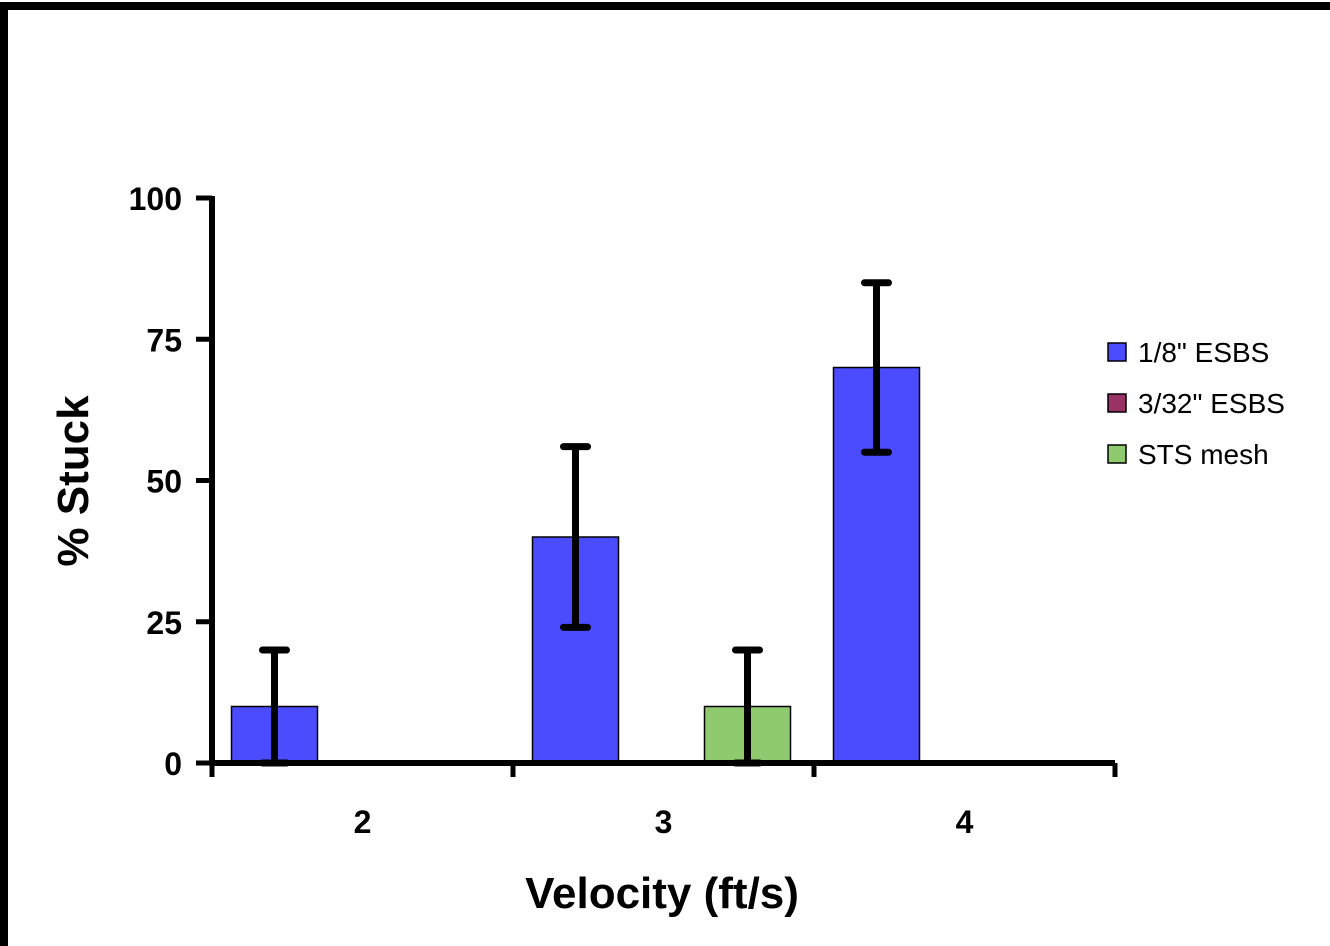 Image resolution: width=1330 pixels, height=946 pixels. I want to click on legend-entry: 3/32" ESBS, so click(1196, 403).